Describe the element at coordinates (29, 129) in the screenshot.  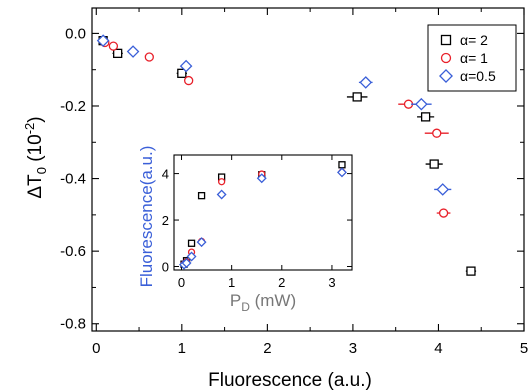
I see `y-axis-title-exp: -2` at that location.